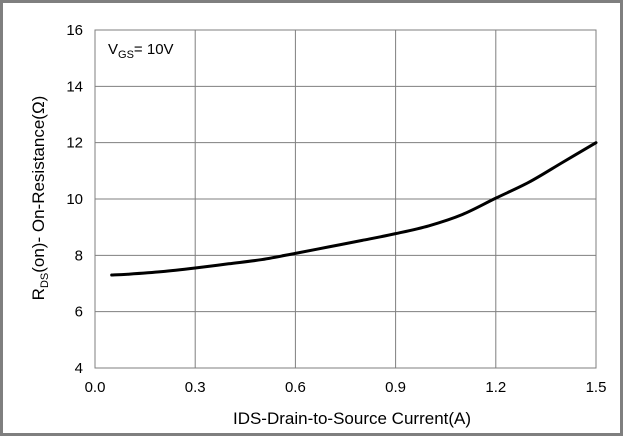 This screenshot has width=623, height=436. What do you see at coordinates (395, 387) in the screenshot?
I see `x-tick-label: 0.9` at bounding box center [395, 387].